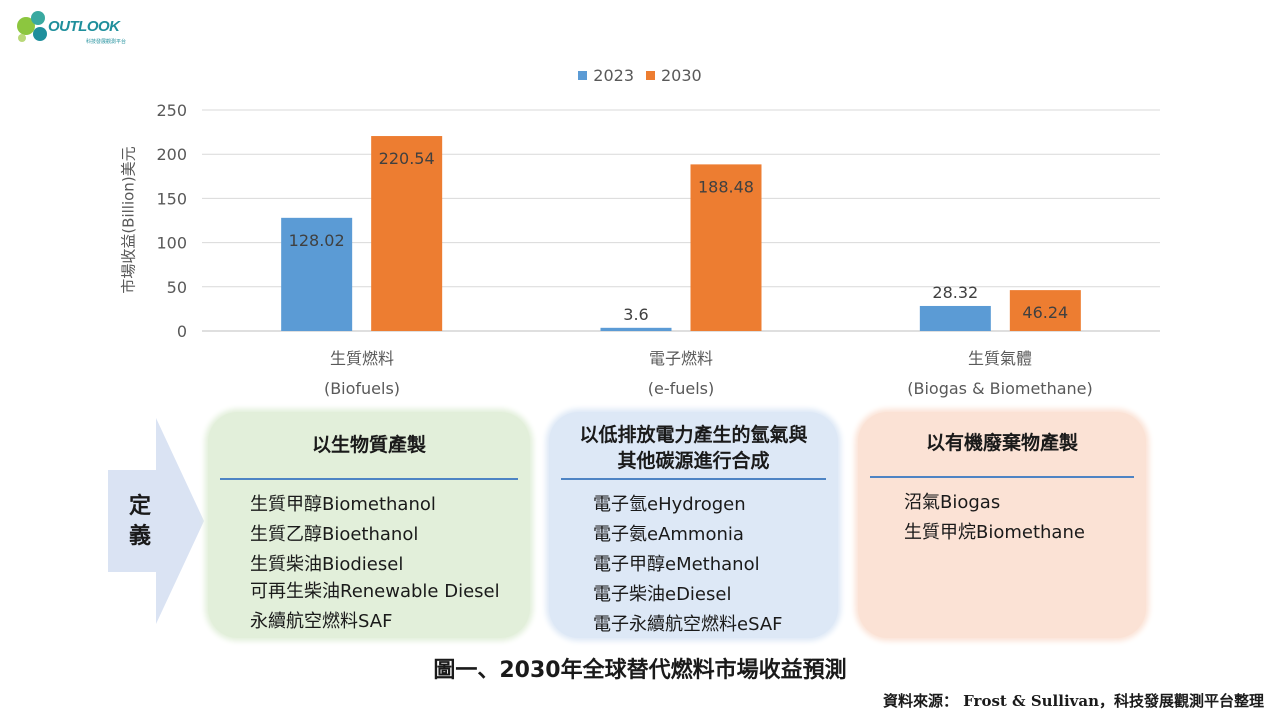 This screenshot has height=720, width=1280. What do you see at coordinates (182, 331) in the screenshot?
I see `y-tick-label: 0` at bounding box center [182, 331].